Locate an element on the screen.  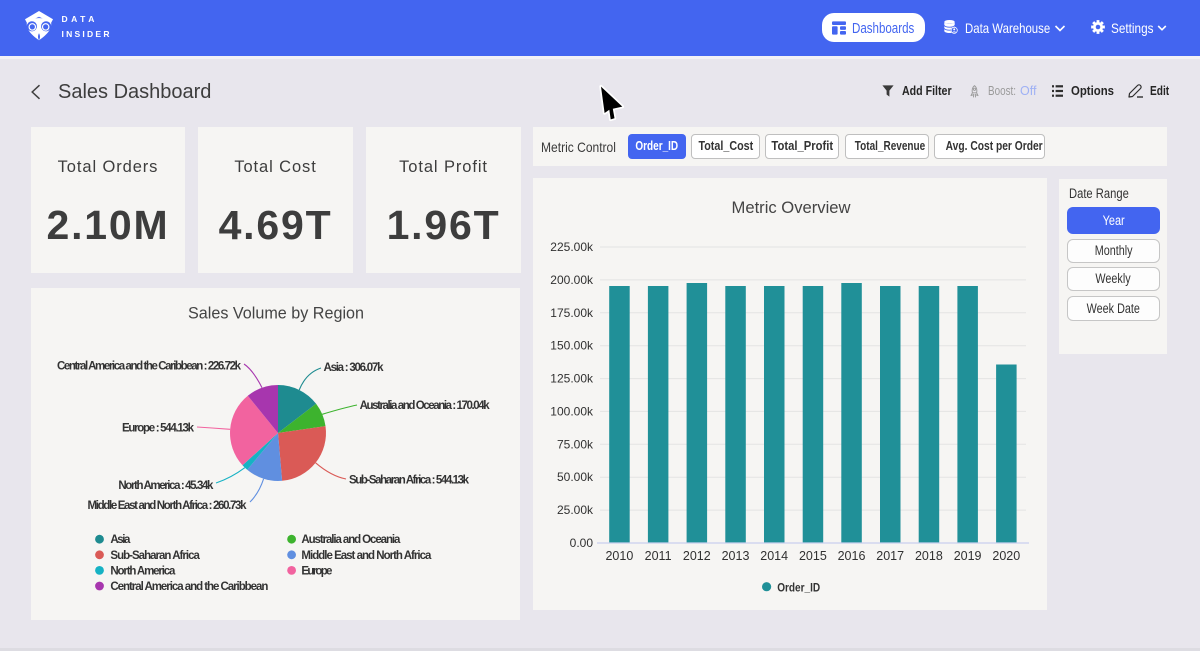
svg-text:Central America and the Caribb: Central America and the Caribbean is located at coordinates (189, 587).